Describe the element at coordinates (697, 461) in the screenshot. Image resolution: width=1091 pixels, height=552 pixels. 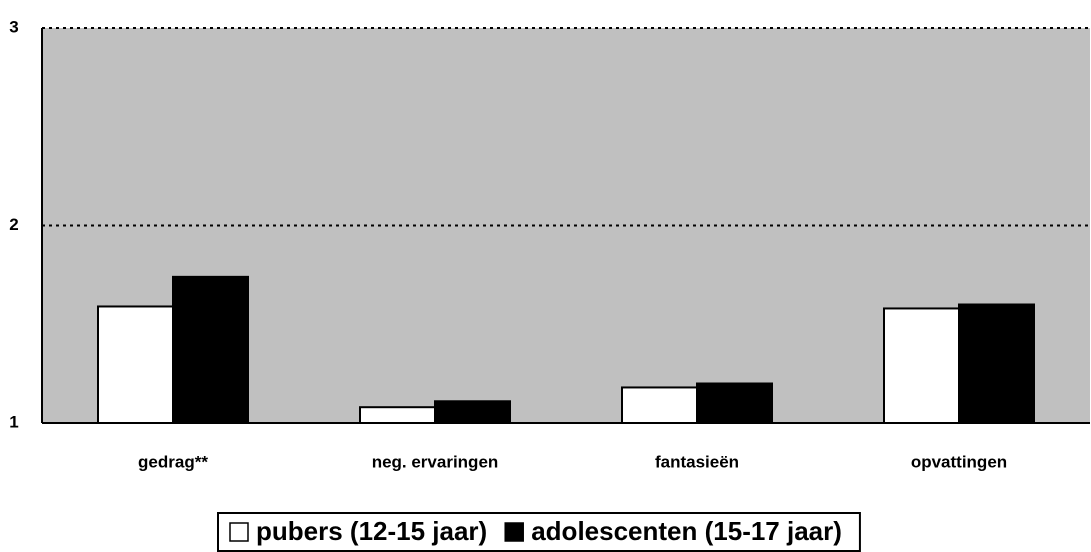
I see `x-tick-label: fantasieën` at that location.